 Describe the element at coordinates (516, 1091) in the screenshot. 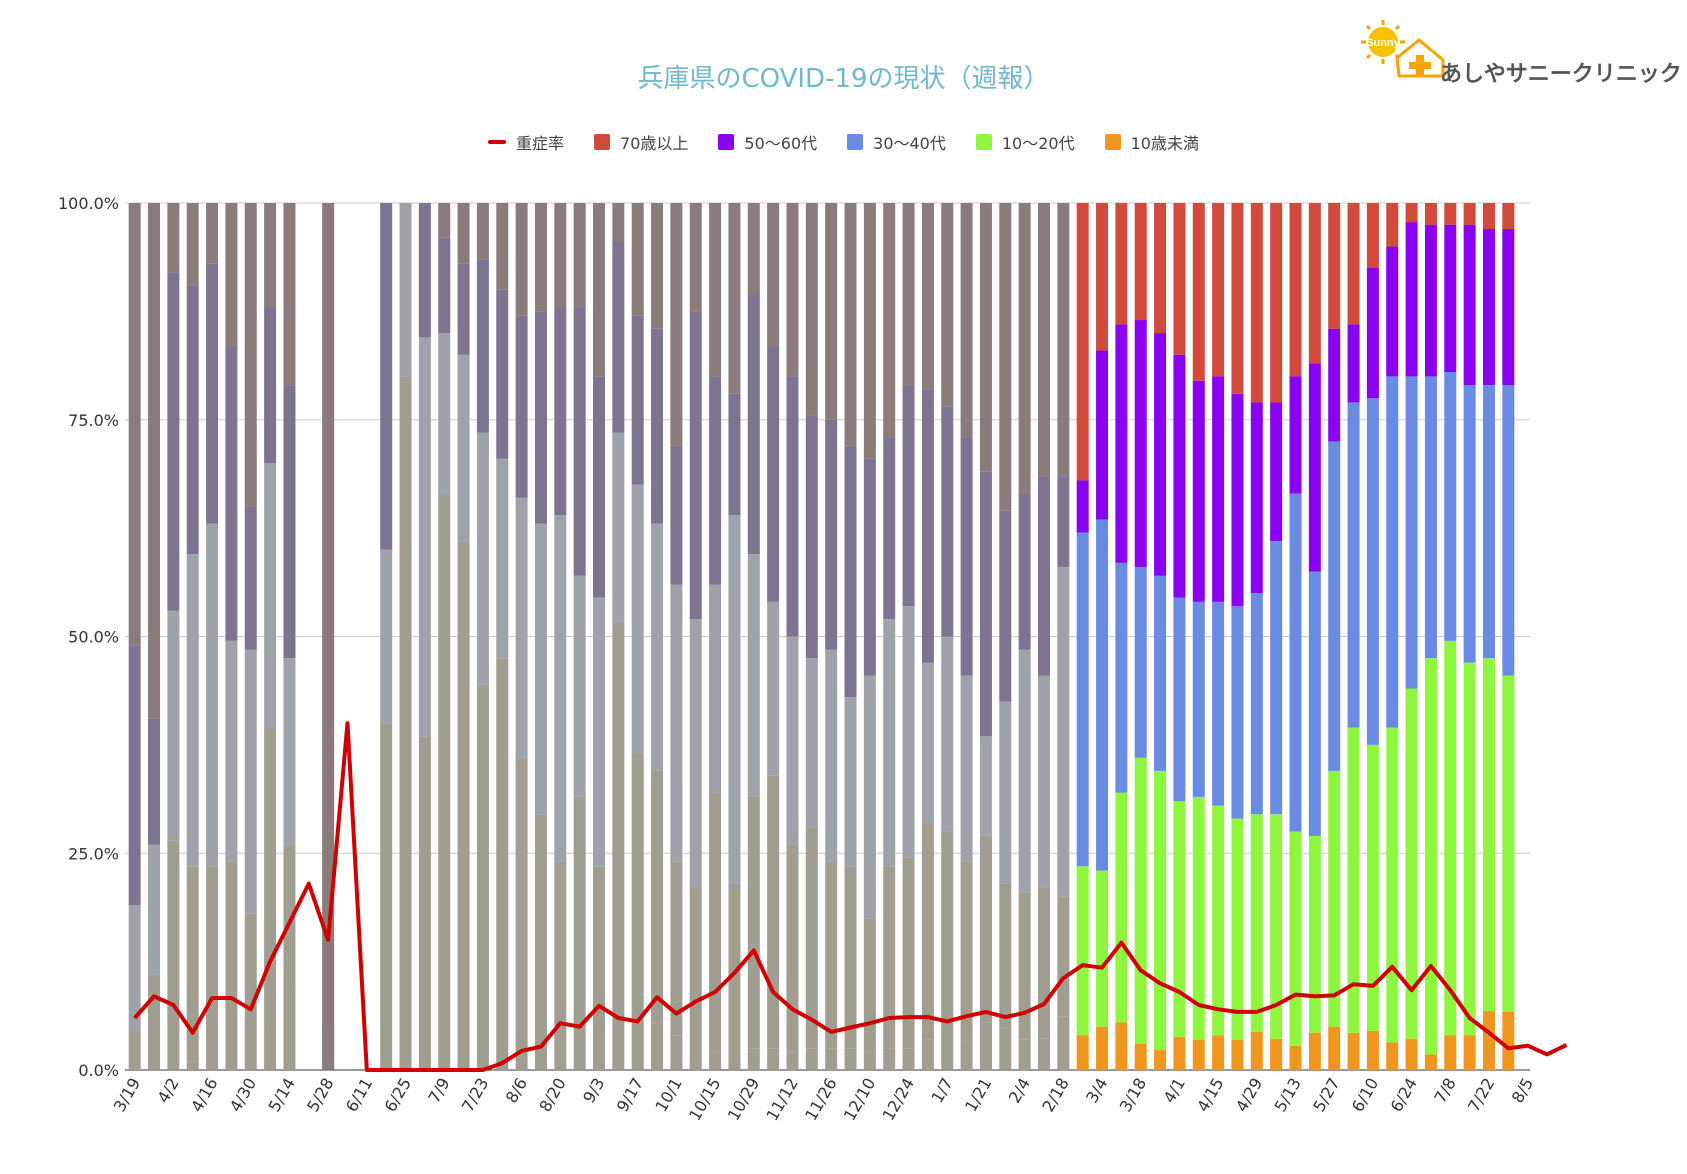

I see `x-tick-label: 8/6` at that location.